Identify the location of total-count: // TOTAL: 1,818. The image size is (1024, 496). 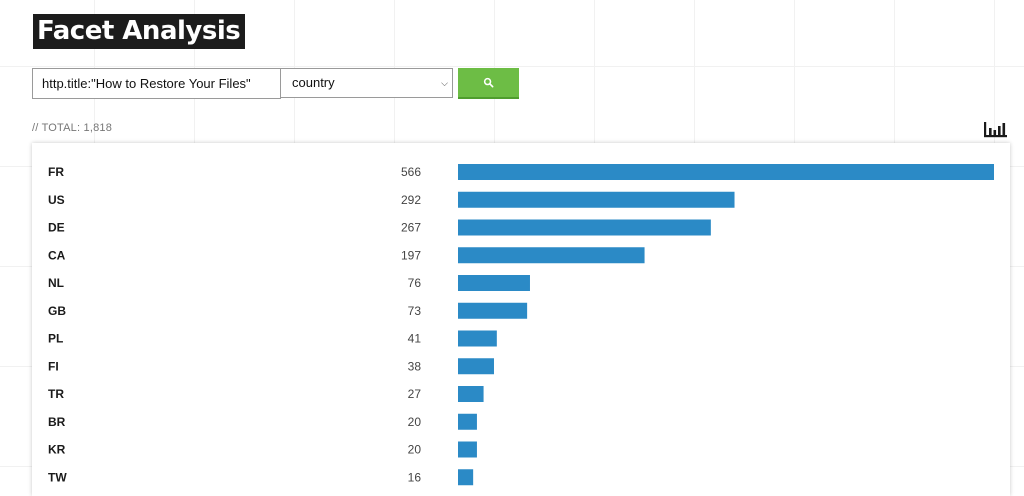
(72, 128).